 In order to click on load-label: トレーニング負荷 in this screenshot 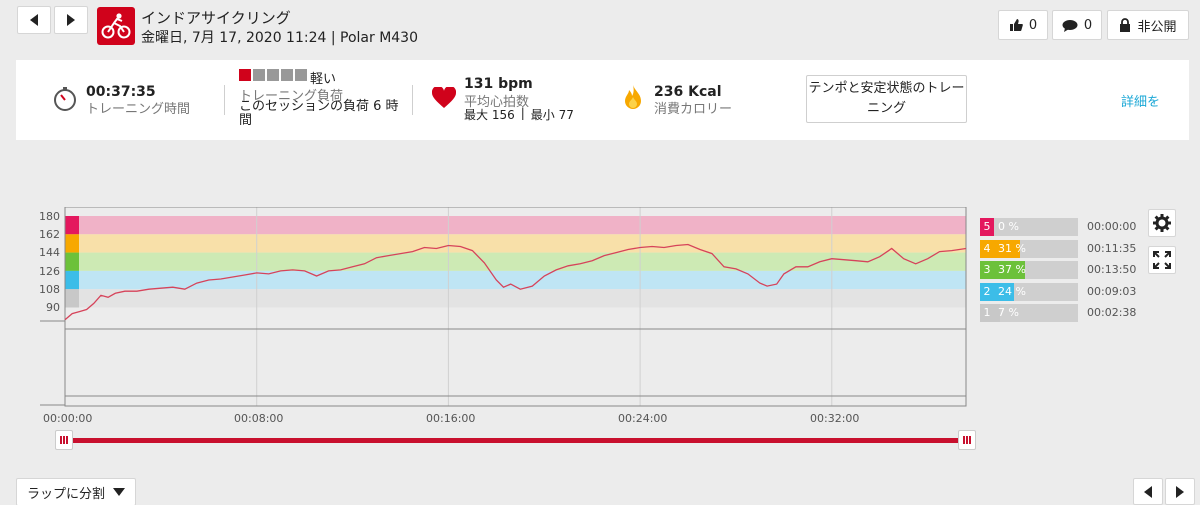, I will do `click(291, 96)`.